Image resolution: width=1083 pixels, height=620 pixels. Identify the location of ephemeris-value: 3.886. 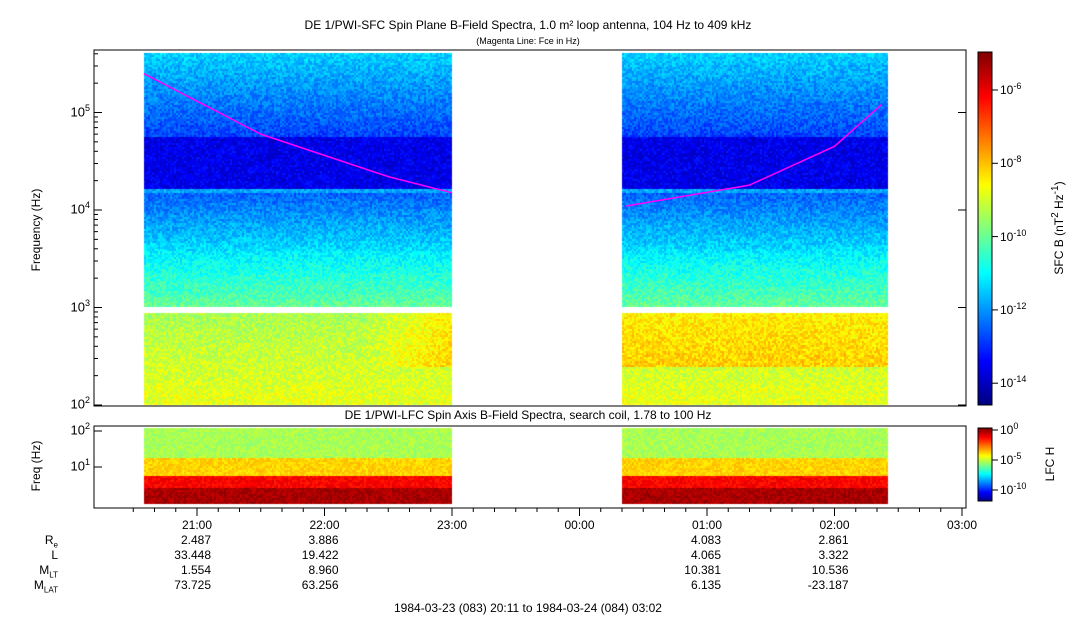
(323, 540).